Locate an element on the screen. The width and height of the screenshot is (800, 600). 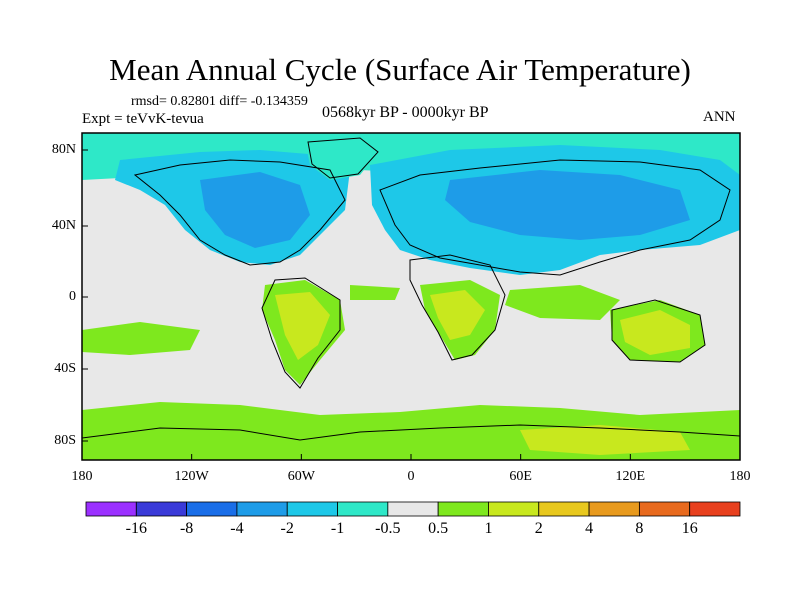
coast-europe-asia is located at coordinates (555, 217).